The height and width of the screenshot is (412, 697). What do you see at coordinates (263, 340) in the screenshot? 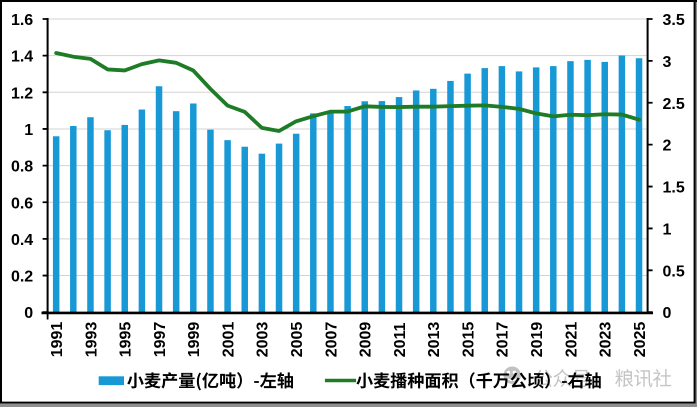
I see `svg-text: 2003` at bounding box center [263, 340].